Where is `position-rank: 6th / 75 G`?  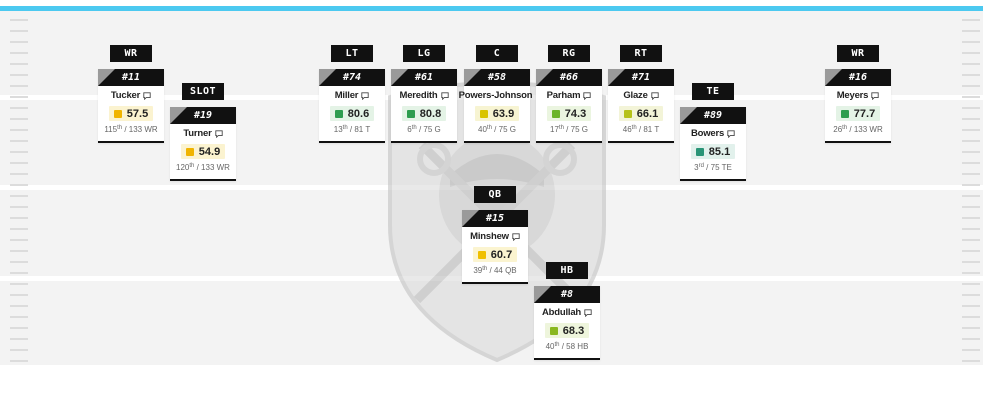 position-rank: 6th / 75 G is located at coordinates (424, 129).